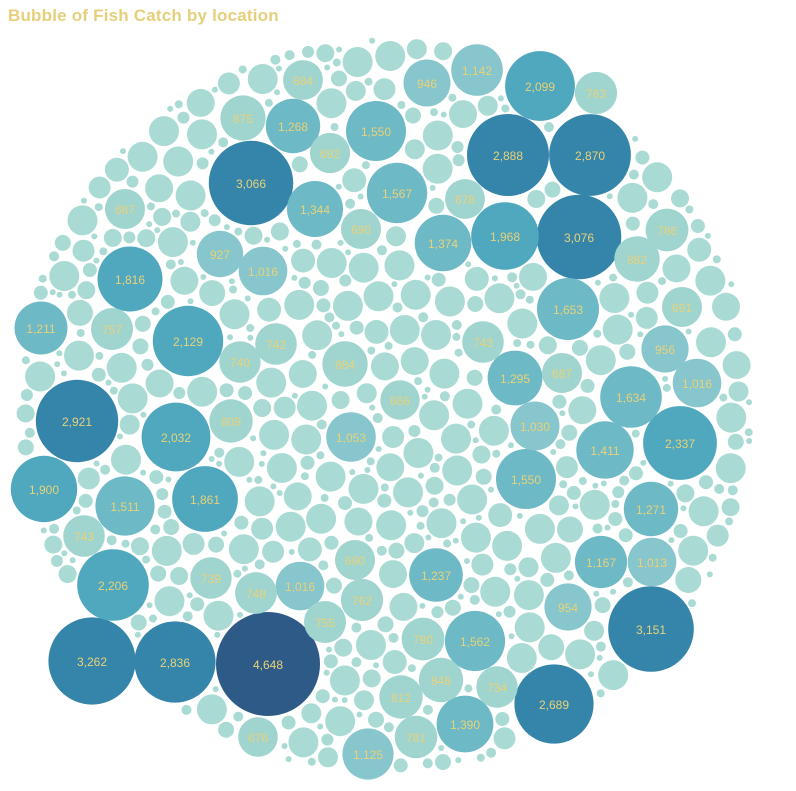 The height and width of the screenshot is (791, 796). I want to click on bubble-label: 2,836, so click(175, 663).